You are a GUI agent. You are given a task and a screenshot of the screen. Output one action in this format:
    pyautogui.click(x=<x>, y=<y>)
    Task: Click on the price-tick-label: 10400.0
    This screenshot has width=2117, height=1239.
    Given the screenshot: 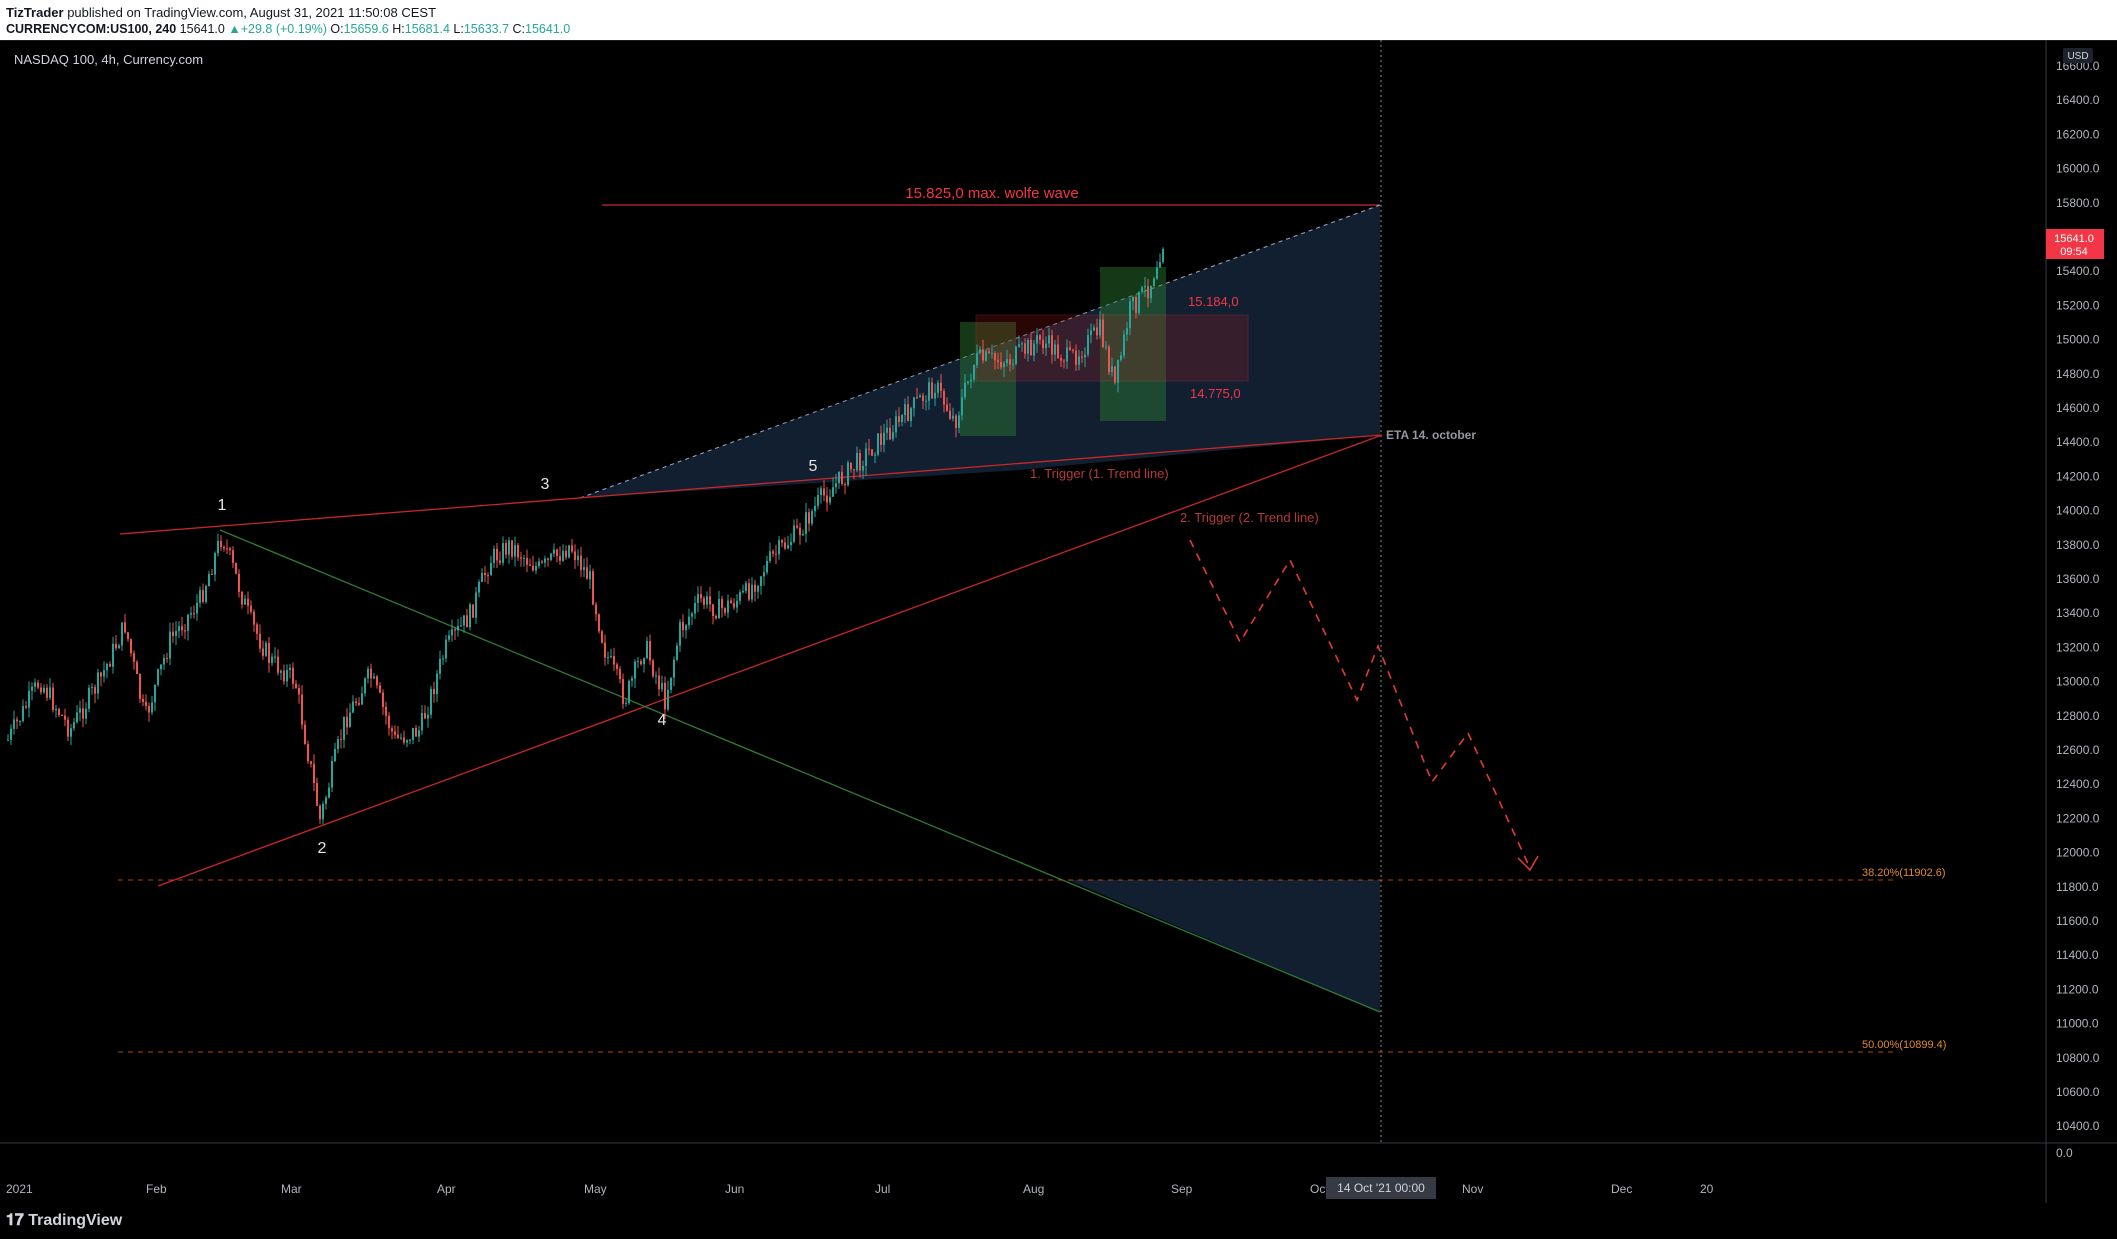 What is the action you would take?
    pyautogui.click(x=2078, y=1126)
    